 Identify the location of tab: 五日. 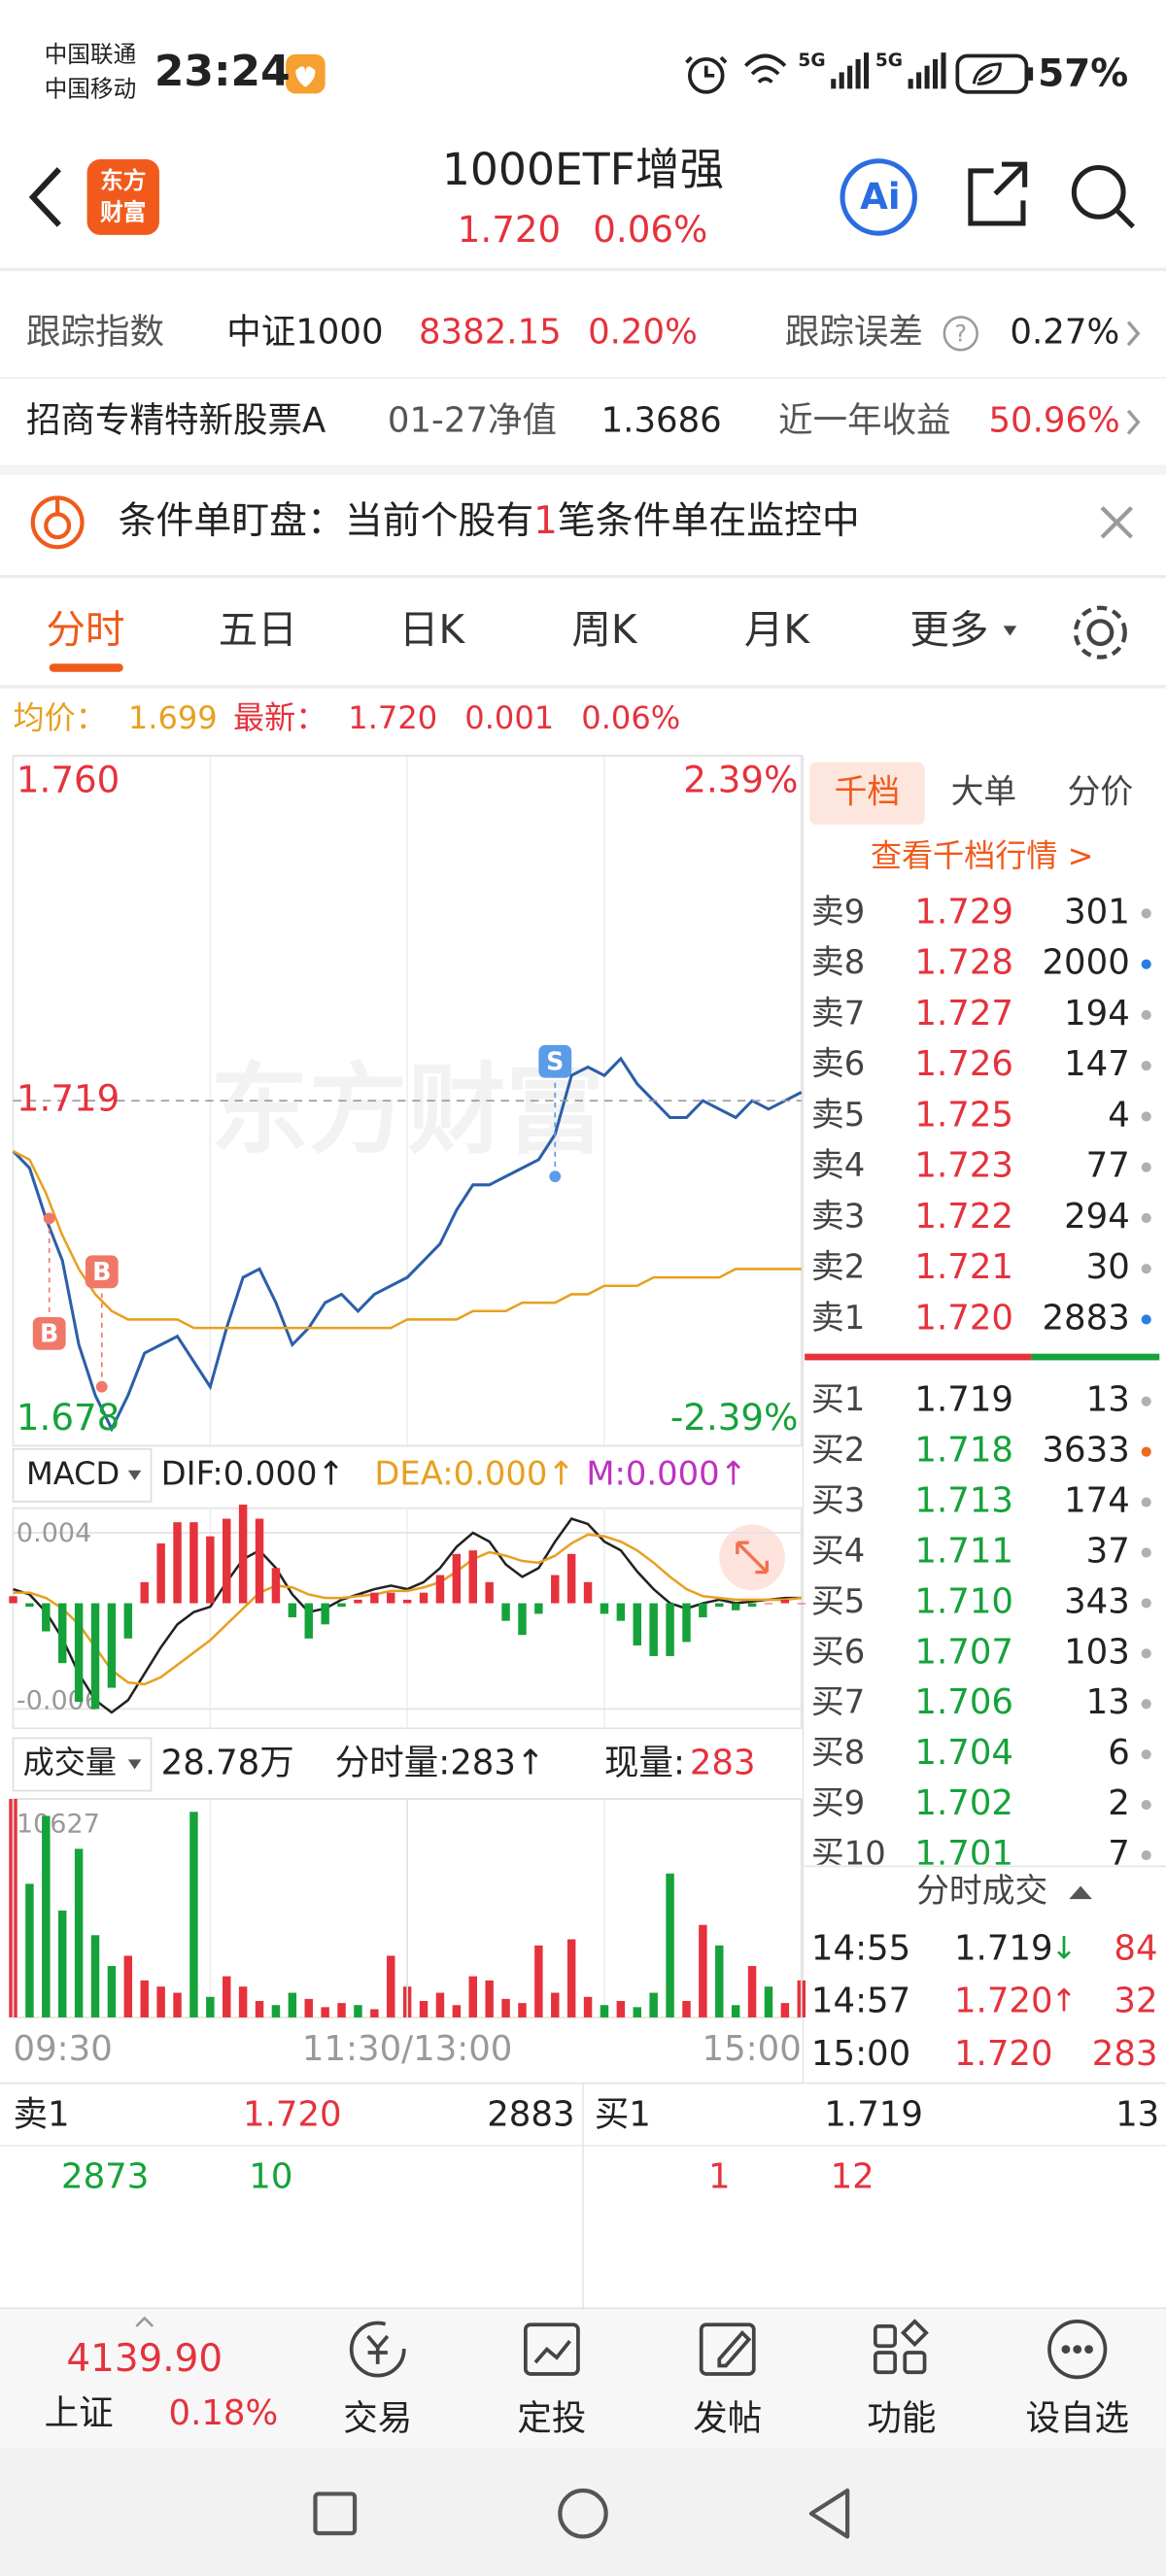
(258, 629).